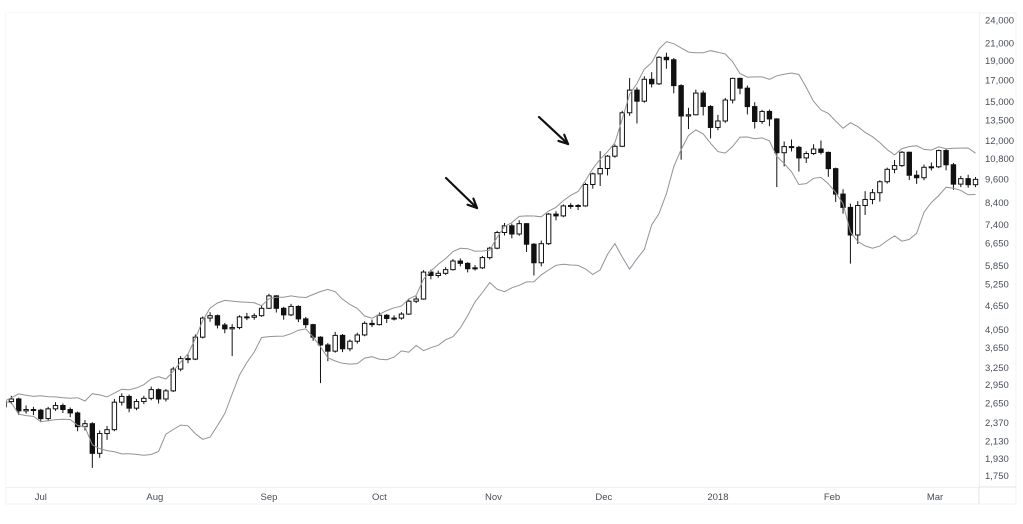 The height and width of the screenshot is (524, 1023). I want to click on price-axis-label: 3,250, so click(997, 368).